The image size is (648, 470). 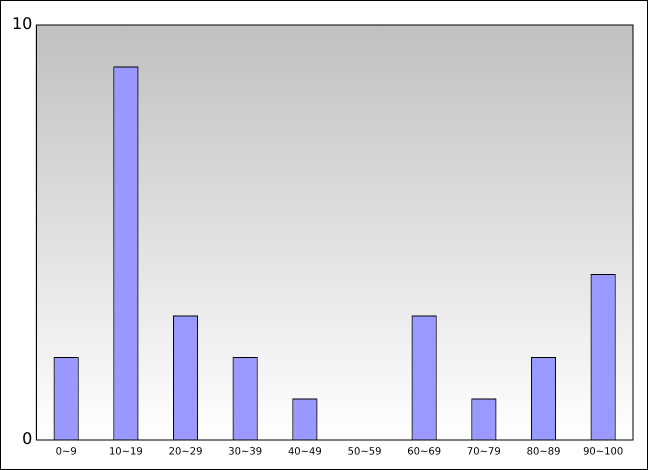 I want to click on x-tick-label: 30~39, so click(x=245, y=452).